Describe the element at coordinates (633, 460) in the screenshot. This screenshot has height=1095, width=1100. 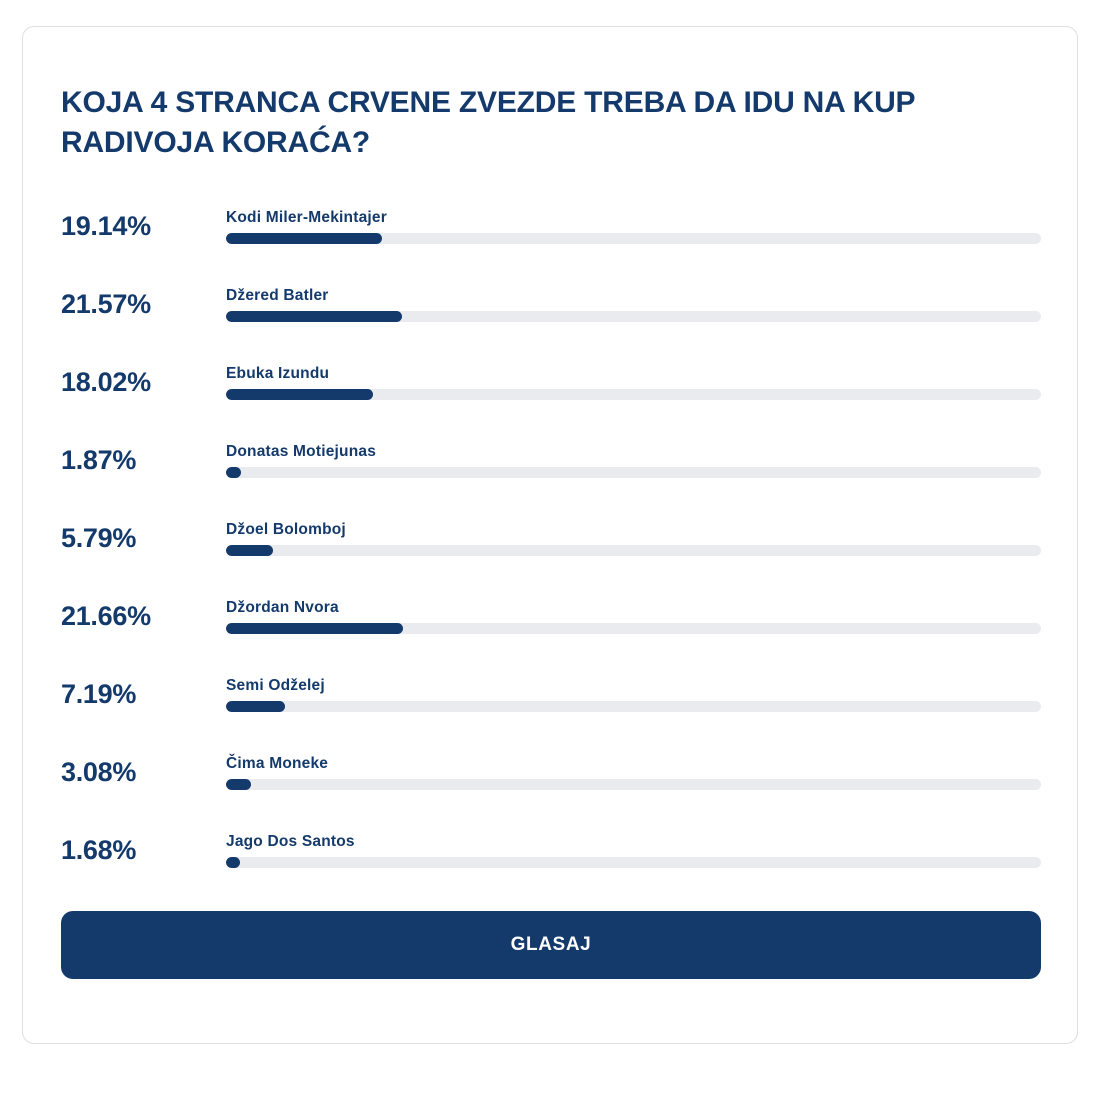
I see `poll-option-body: Donatas Motiejunas` at that location.